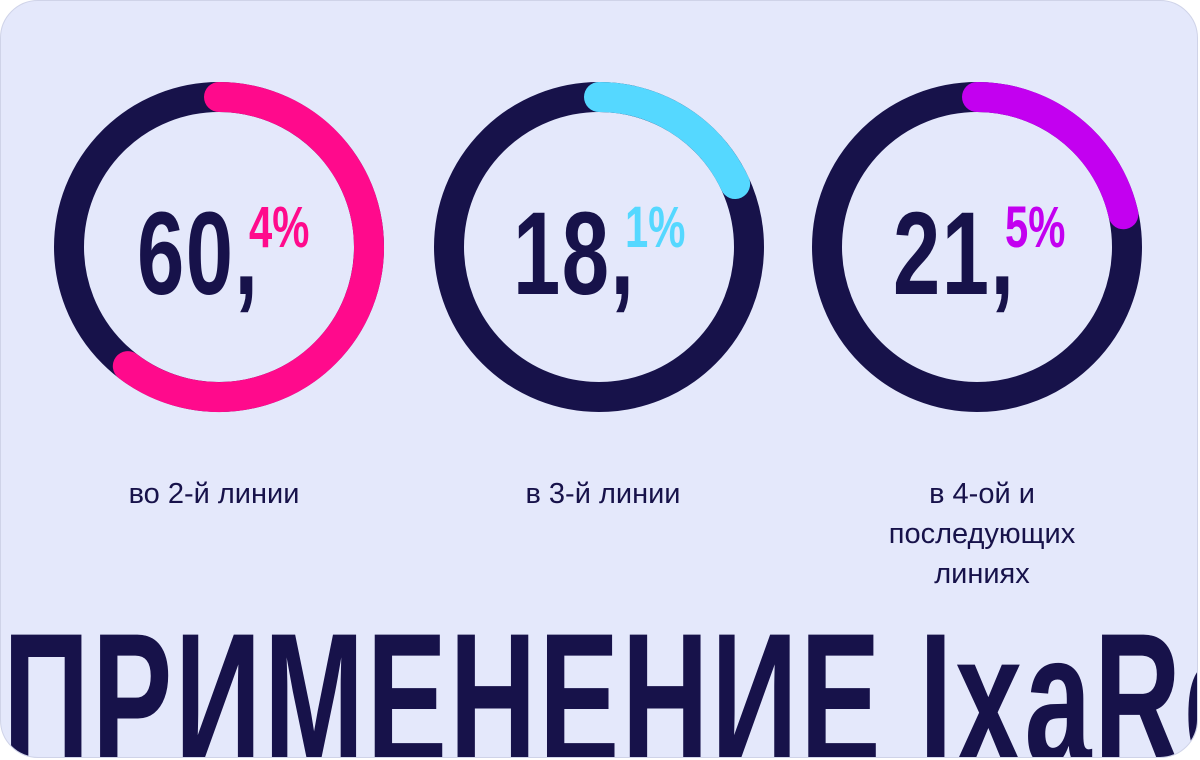 Image resolution: width=1200 pixels, height=760 pixels. What do you see at coordinates (655, 227) in the screenshot?
I see `value-fraction-3rd-line: 1%` at bounding box center [655, 227].